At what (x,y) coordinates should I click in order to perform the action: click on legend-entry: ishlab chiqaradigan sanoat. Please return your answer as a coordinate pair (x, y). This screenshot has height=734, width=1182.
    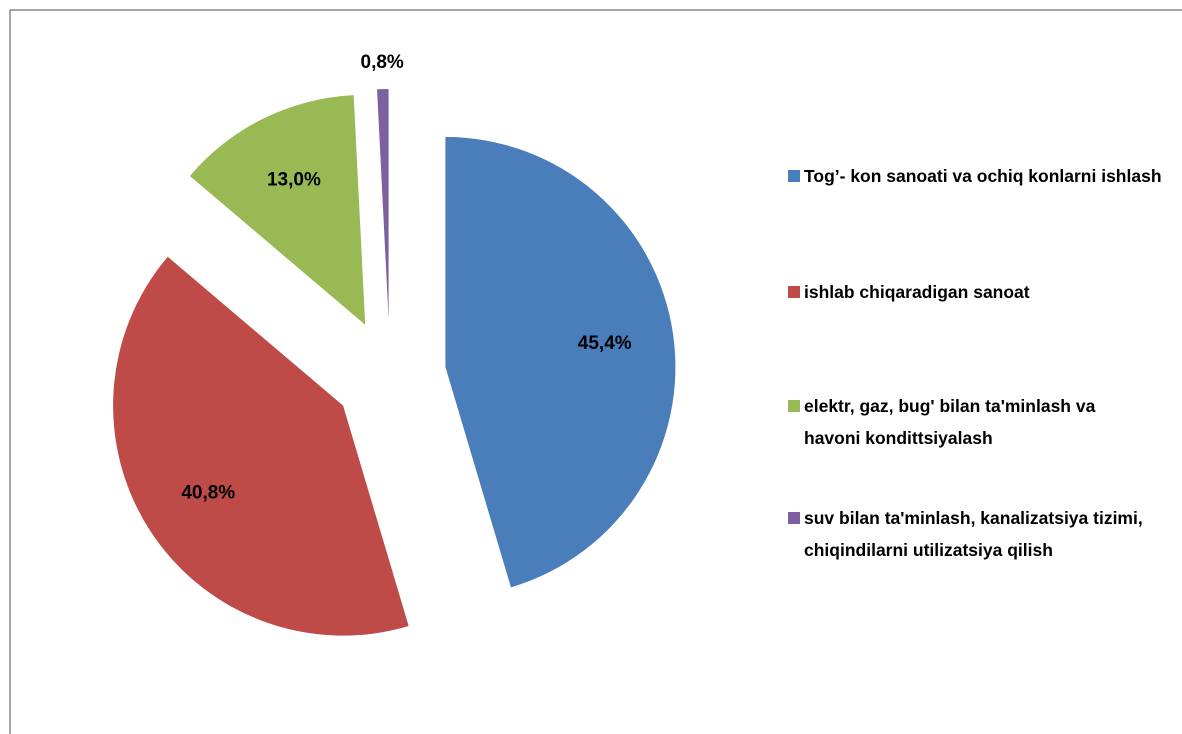
    Looking at the image, I should click on (981, 292).